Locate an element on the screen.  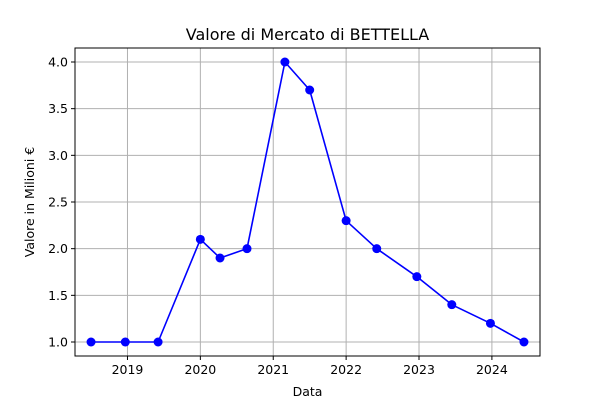
y-axis-label: Valore in Milioni € is located at coordinates (29, 202).